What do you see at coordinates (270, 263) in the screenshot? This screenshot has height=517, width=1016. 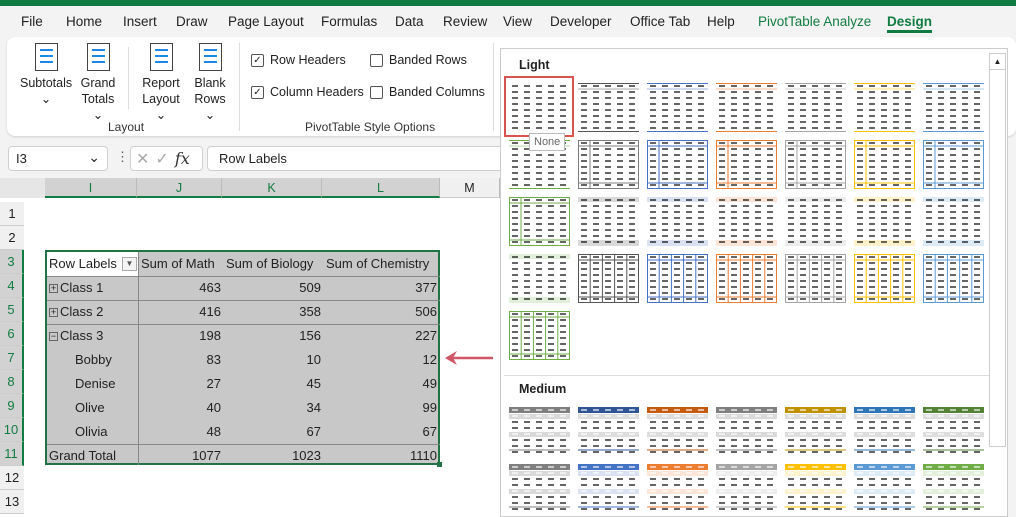 I see `pivot-column-header: Sum of Biology` at bounding box center [270, 263].